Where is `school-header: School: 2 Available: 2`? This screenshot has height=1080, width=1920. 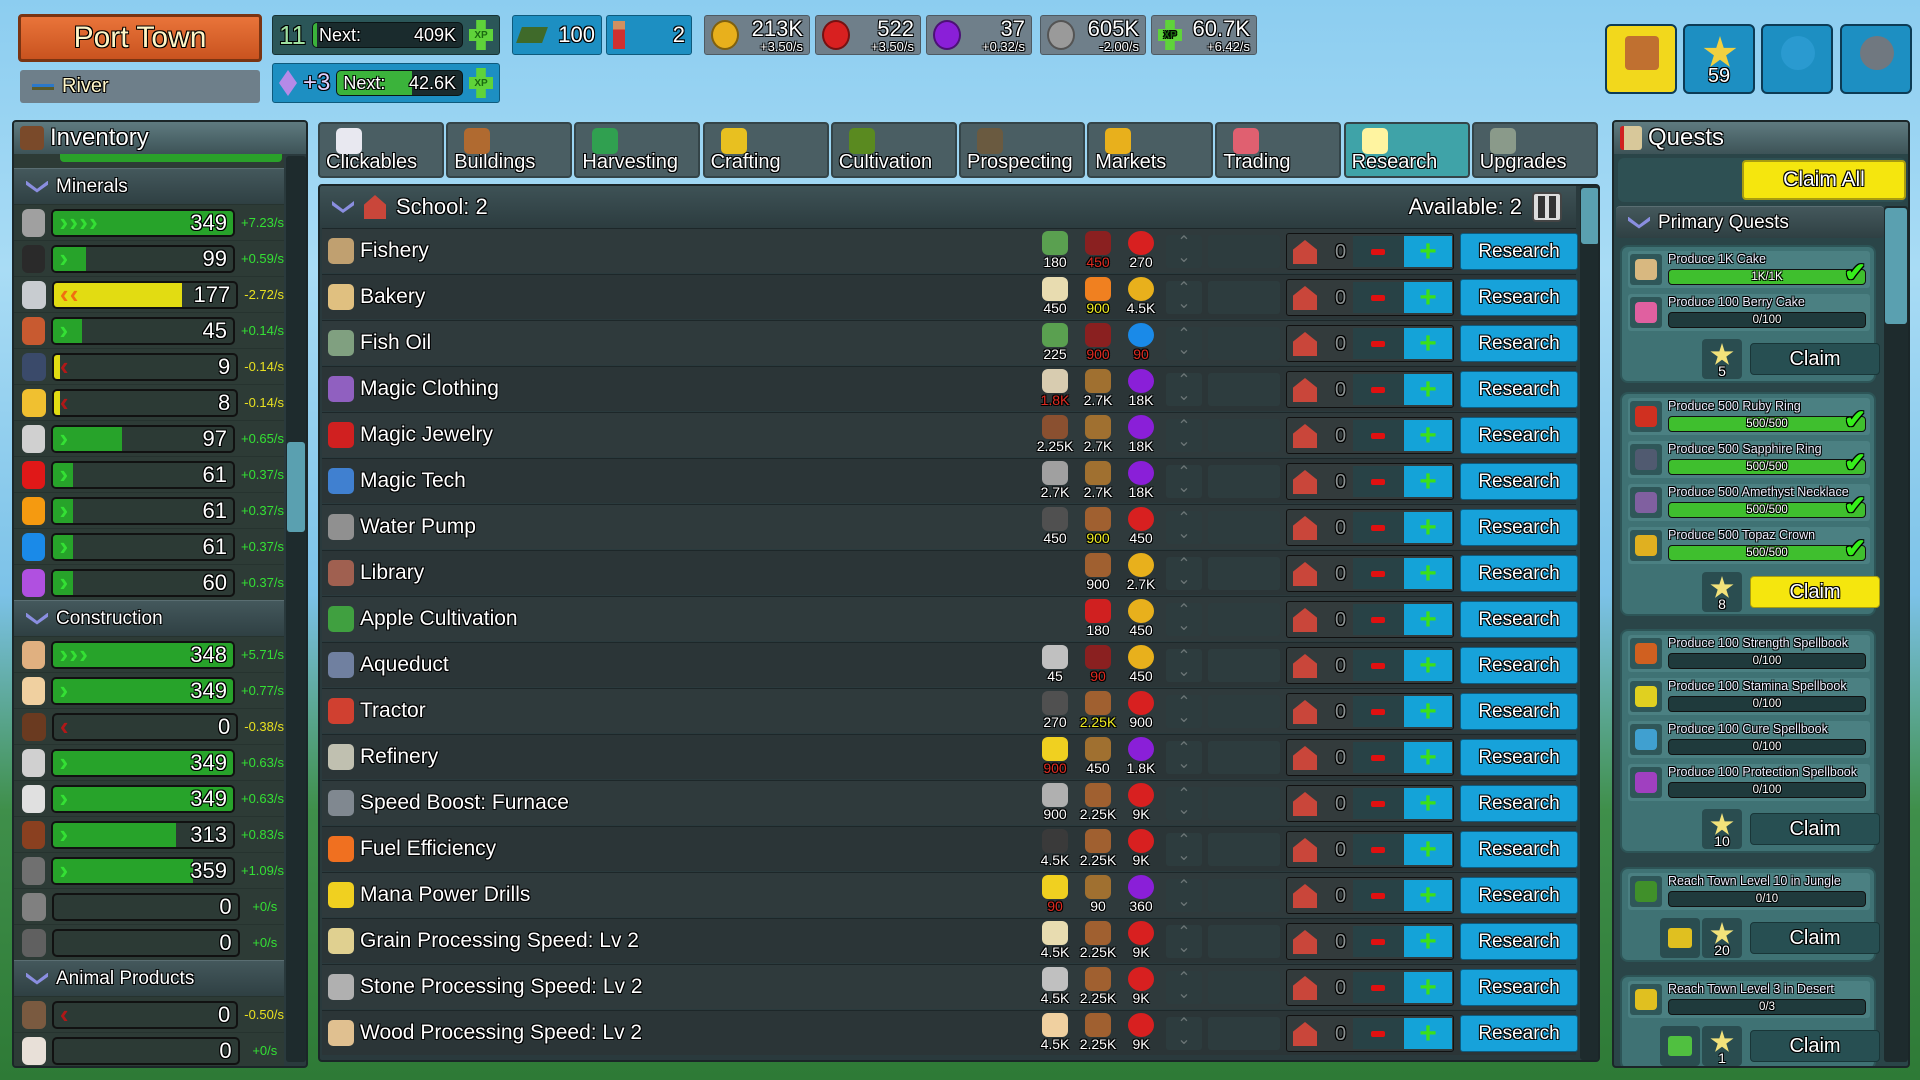 school-header: School: 2 Available: 2 is located at coordinates (948, 207).